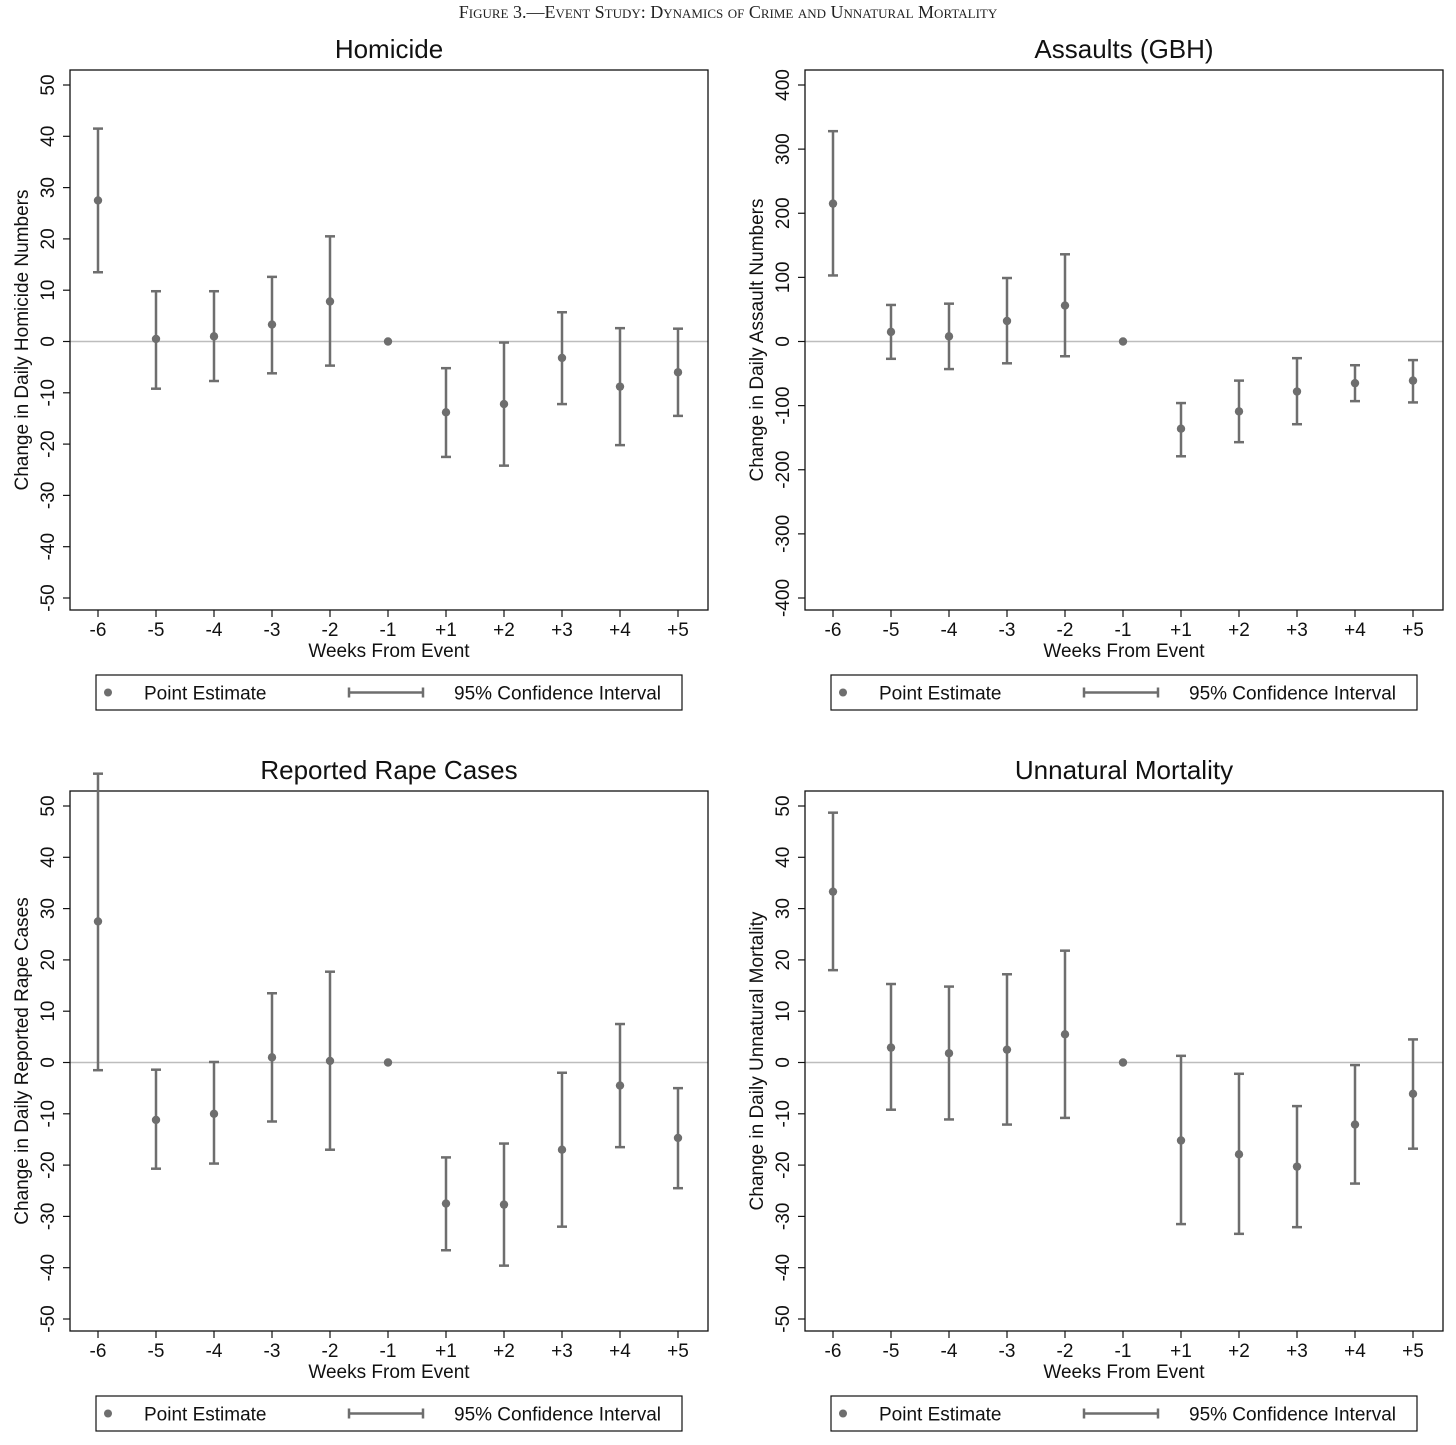 The width and height of the screenshot is (1456, 1445). Describe the element at coordinates (22, 340) in the screenshot. I see `y-axis-title: Change in Daily Homicide Numbers` at that location.